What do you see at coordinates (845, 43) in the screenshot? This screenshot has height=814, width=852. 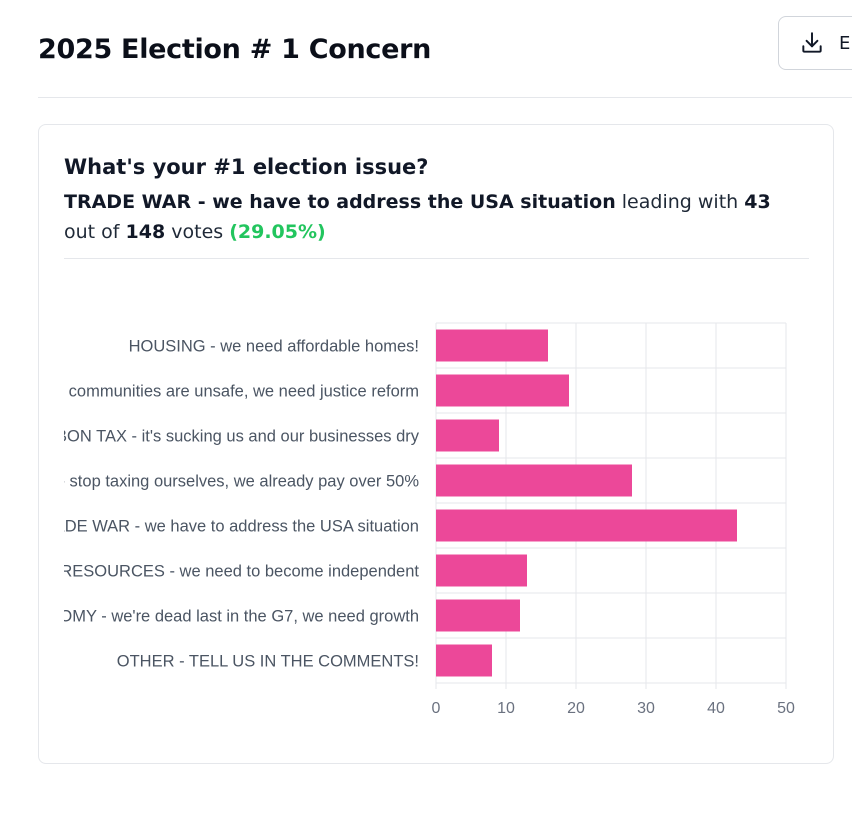 I see `export-label: E` at bounding box center [845, 43].